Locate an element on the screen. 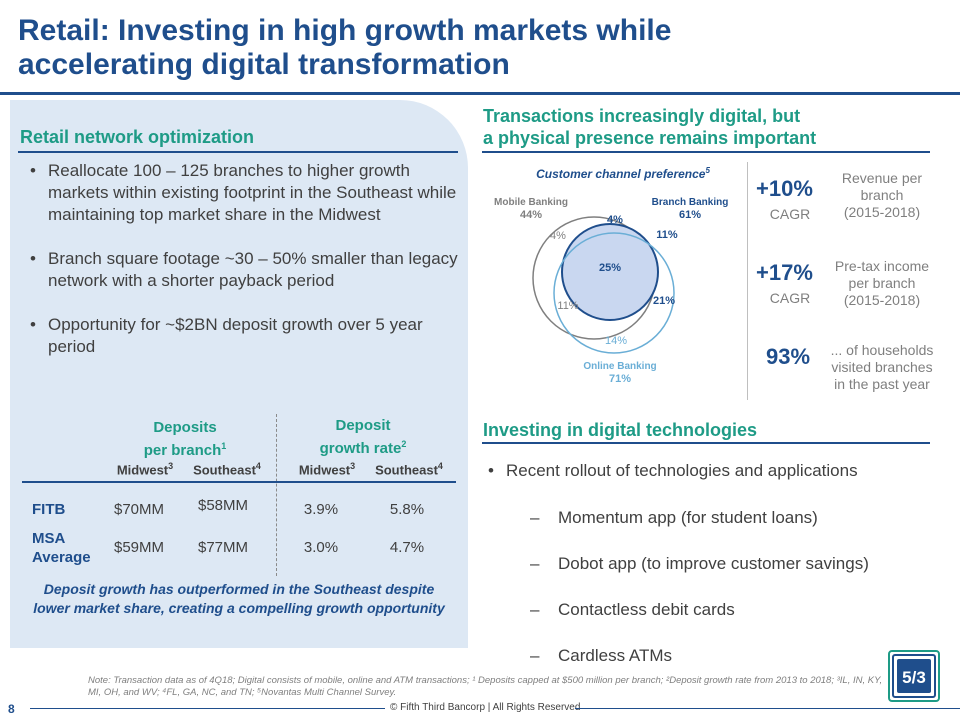 The height and width of the screenshot is (720, 960). online-banking-label: Online Banking is located at coordinates (619, 366).